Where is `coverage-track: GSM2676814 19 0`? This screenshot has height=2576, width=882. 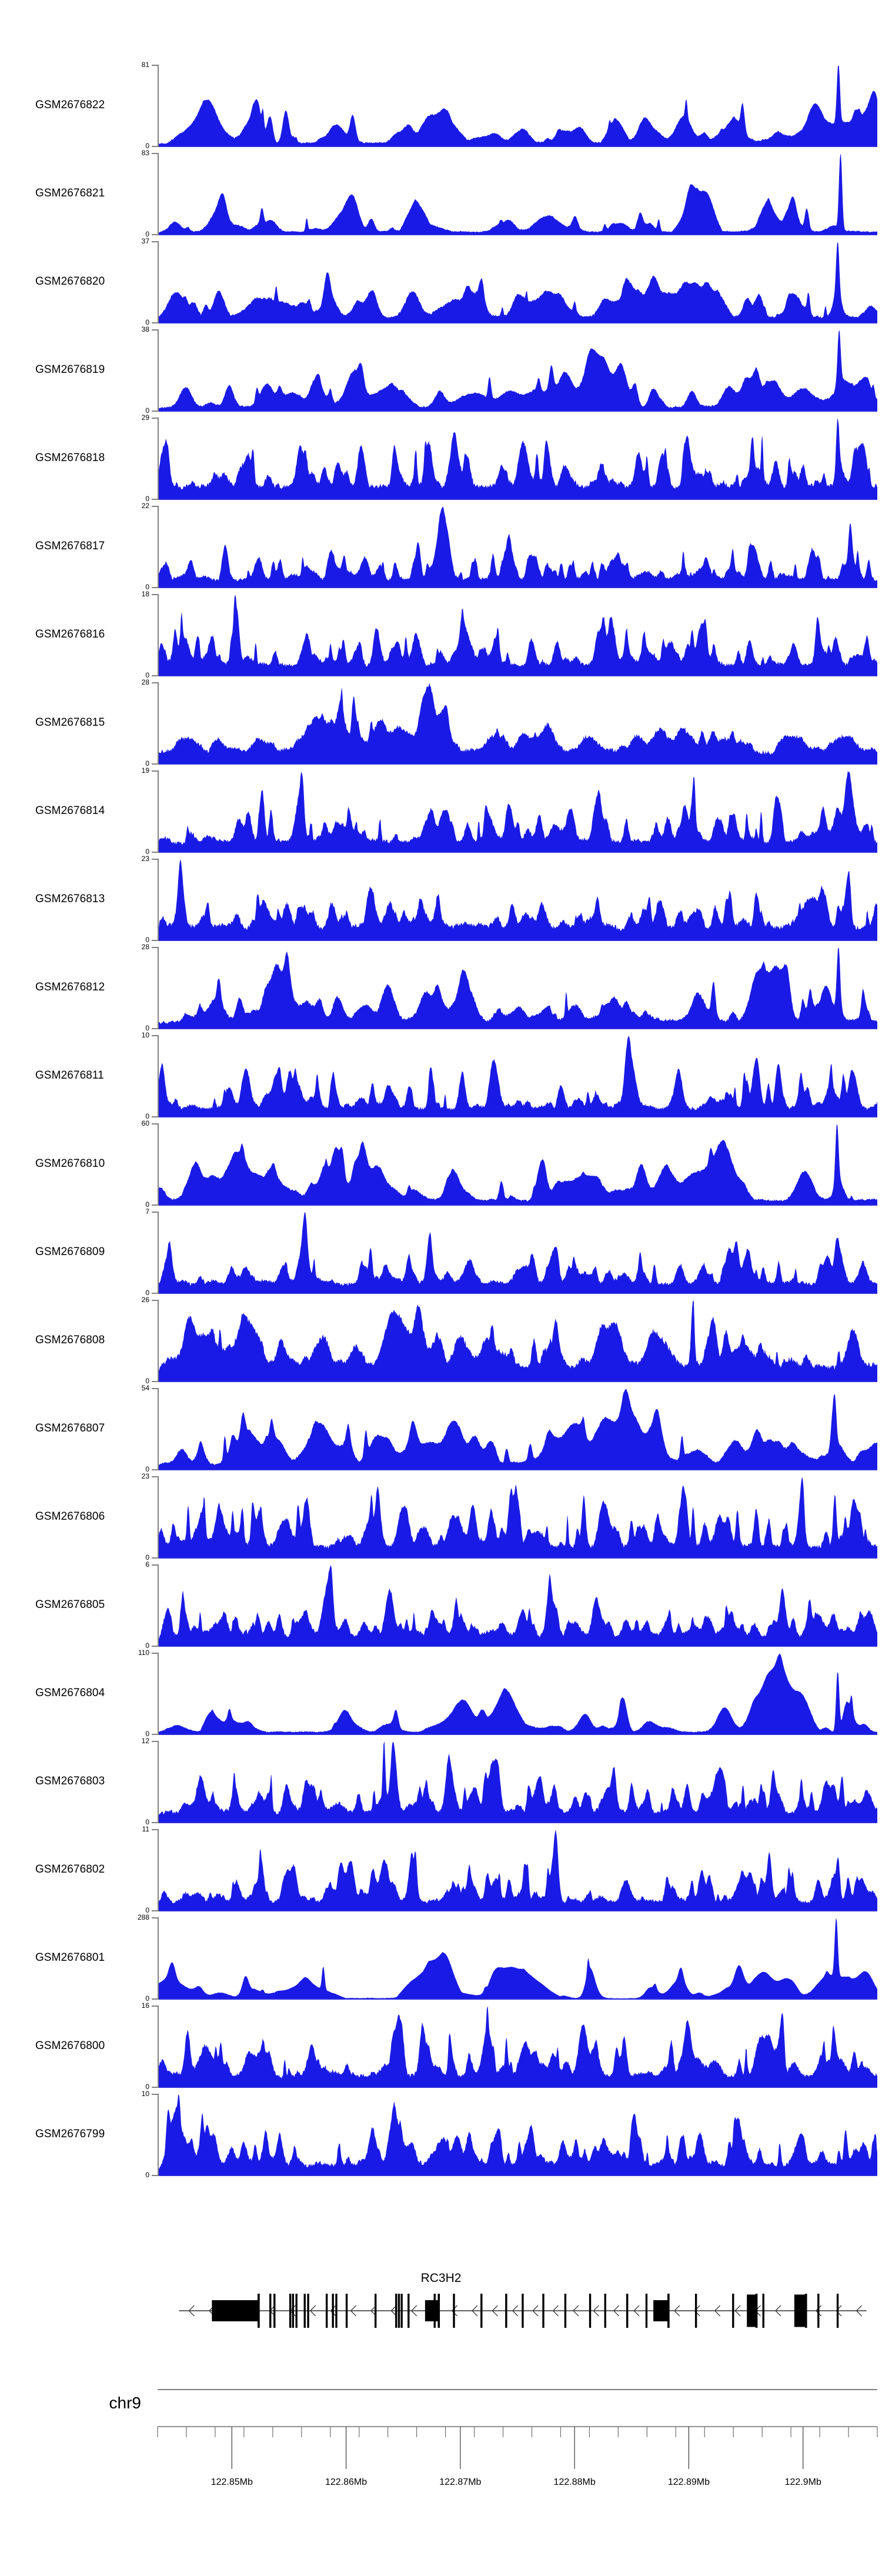 coverage-track: GSM2676814 19 0 is located at coordinates (441, 812).